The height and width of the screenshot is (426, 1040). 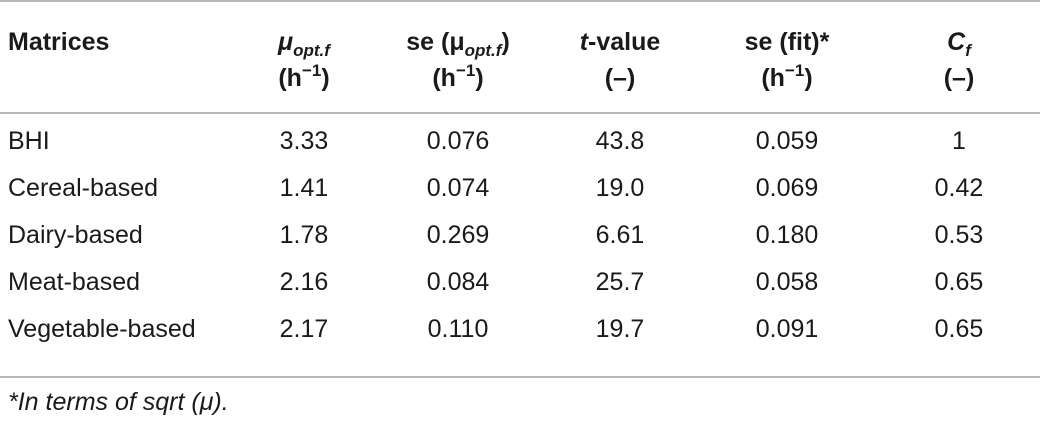 What do you see at coordinates (304, 329) in the screenshot?
I see `cell-mu: 2.17` at bounding box center [304, 329].